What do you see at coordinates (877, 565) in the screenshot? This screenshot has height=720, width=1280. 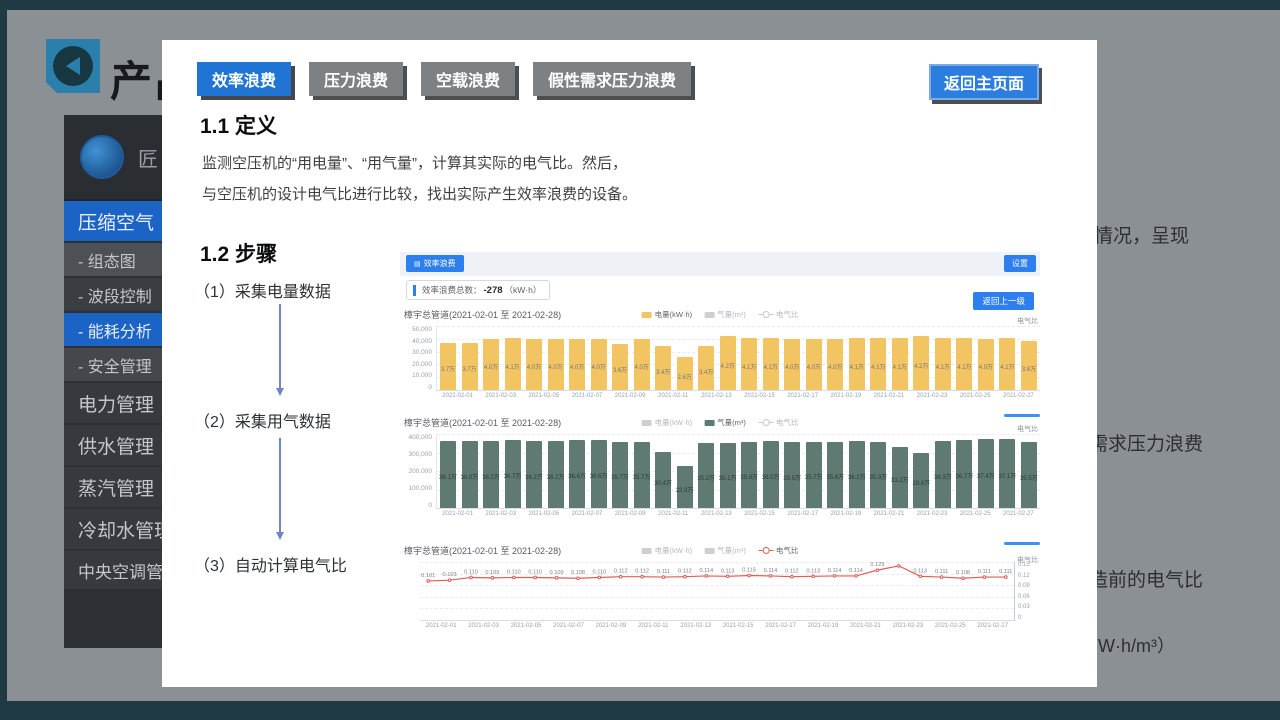 I see `svg-text: 0.129` at bounding box center [877, 565].